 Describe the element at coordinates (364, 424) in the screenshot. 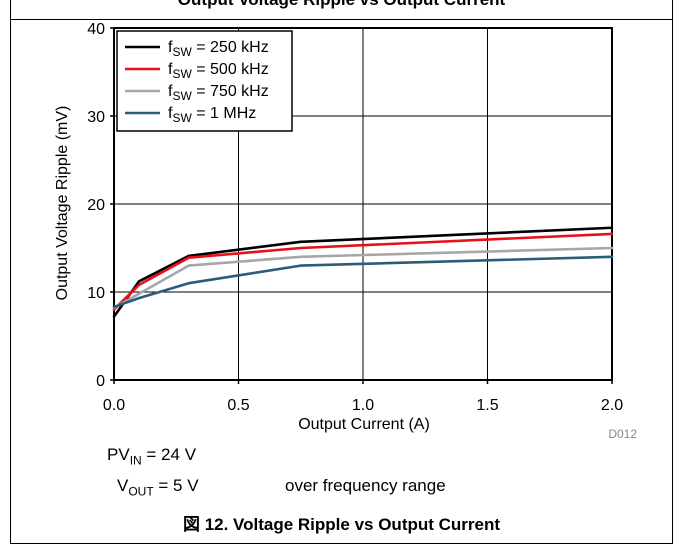

I see `x-axis-label: Output Current (A)` at that location.